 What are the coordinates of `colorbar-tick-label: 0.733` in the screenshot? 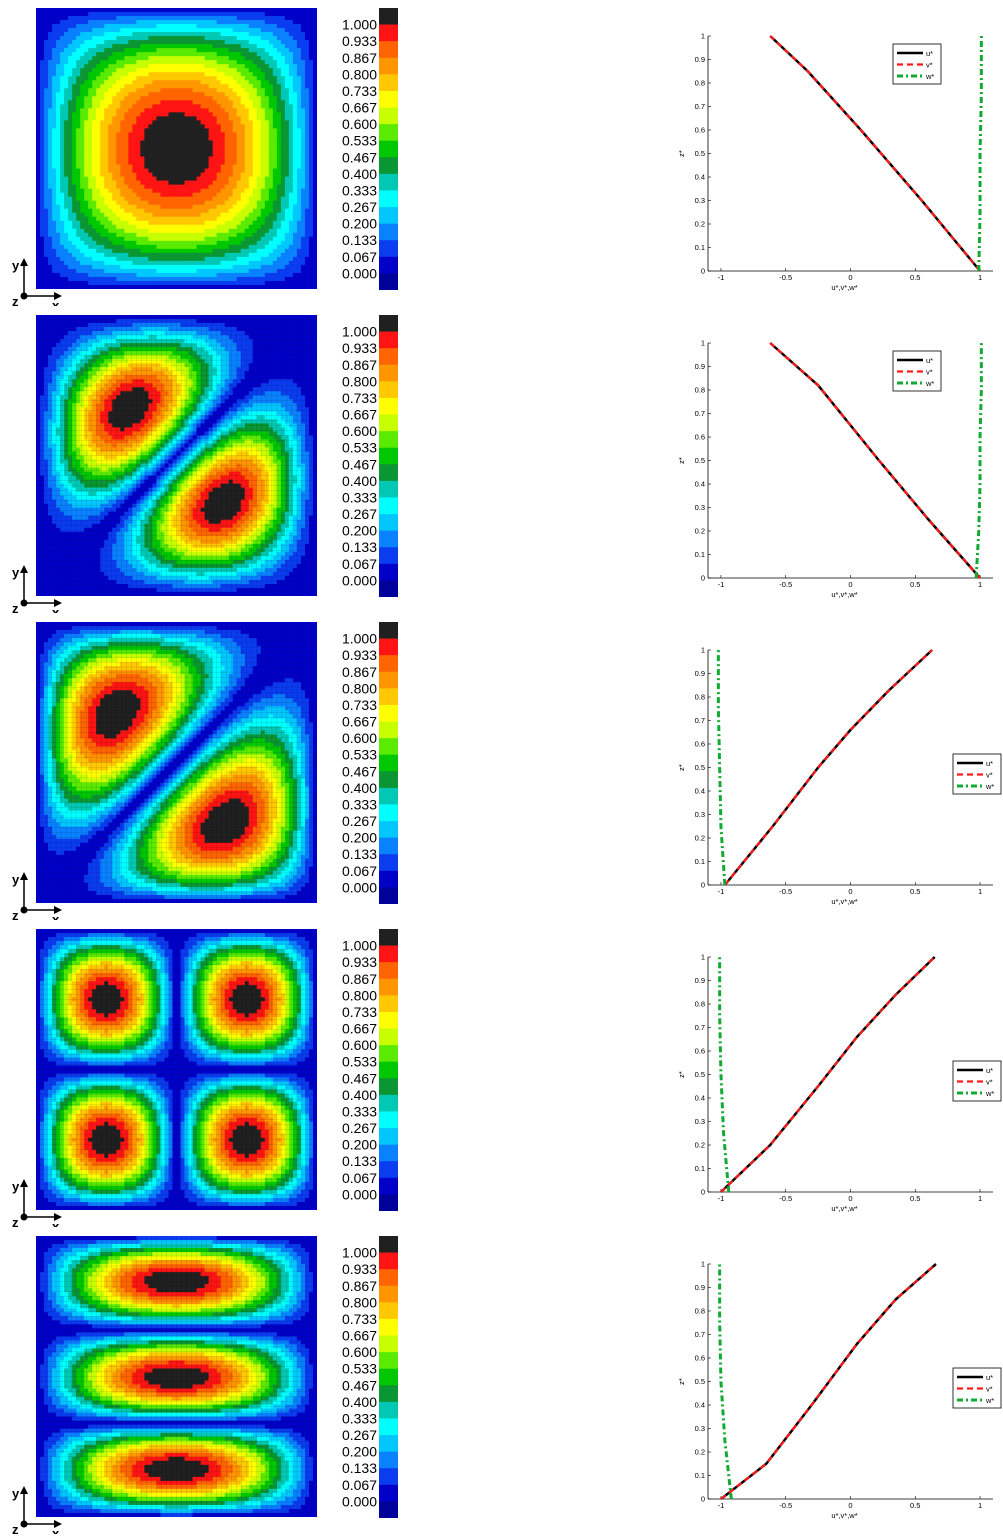 It's located at (359, 91).